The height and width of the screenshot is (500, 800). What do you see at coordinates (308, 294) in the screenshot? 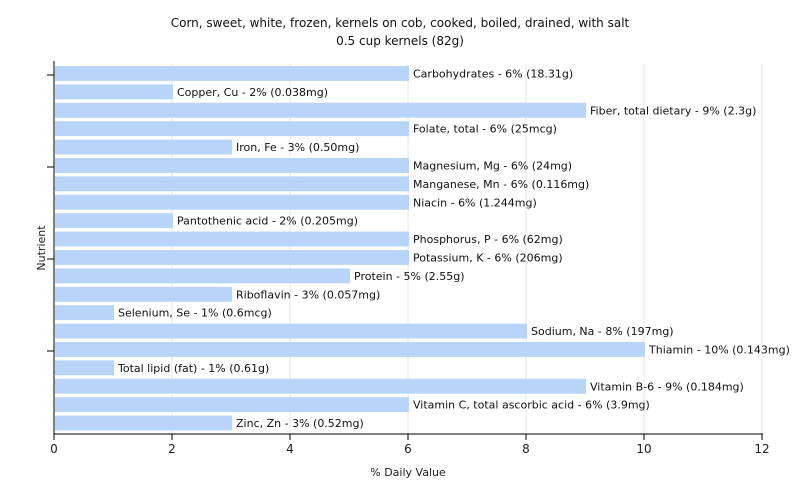
I see `bar-label: Riboflavin - 3% (0.057mg)` at bounding box center [308, 294].